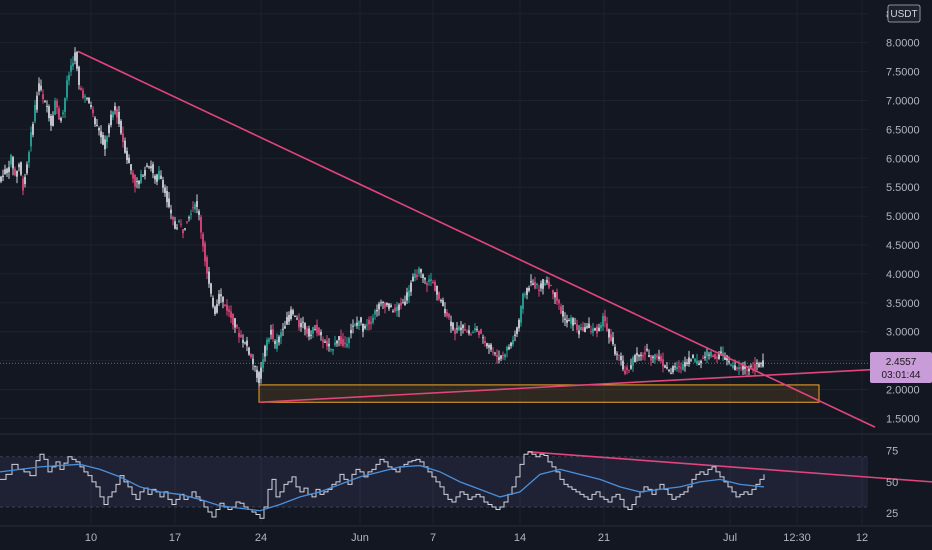  Describe the element at coordinates (903, 130) in the screenshot. I see `price-tick-label: 6.5000` at that location.